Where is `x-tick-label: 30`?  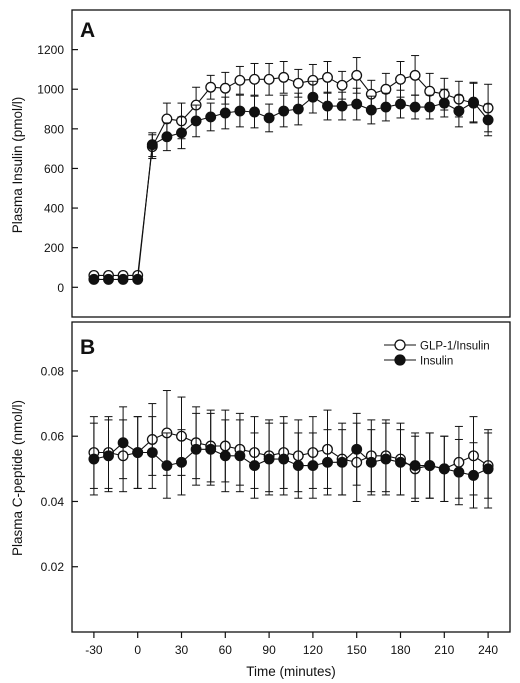
x-tick-label: 30 is located at coordinates (182, 650).